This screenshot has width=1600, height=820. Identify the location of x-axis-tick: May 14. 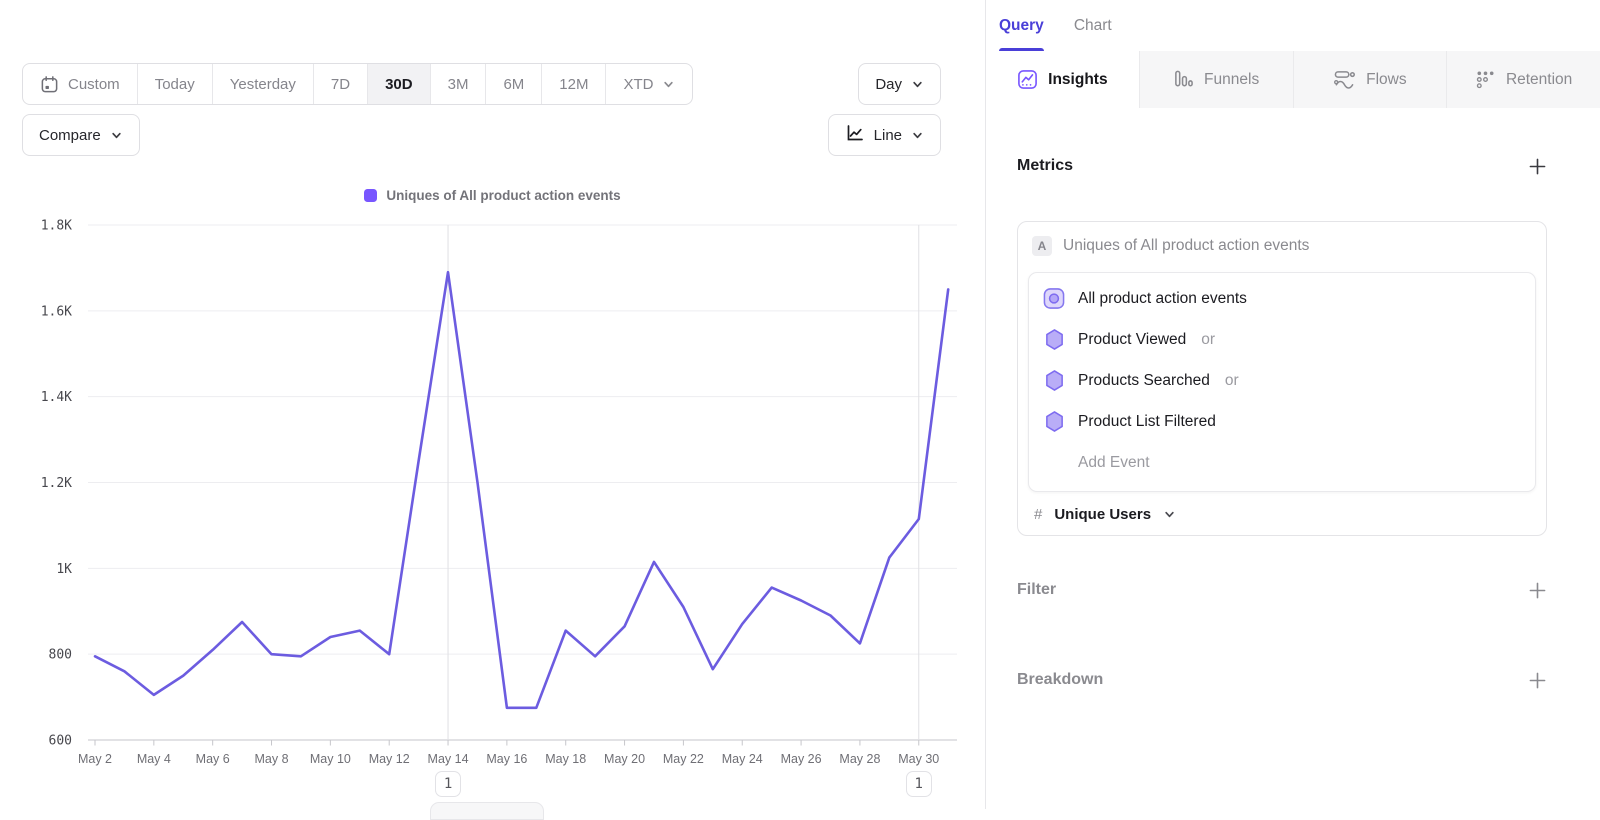
(448, 759).